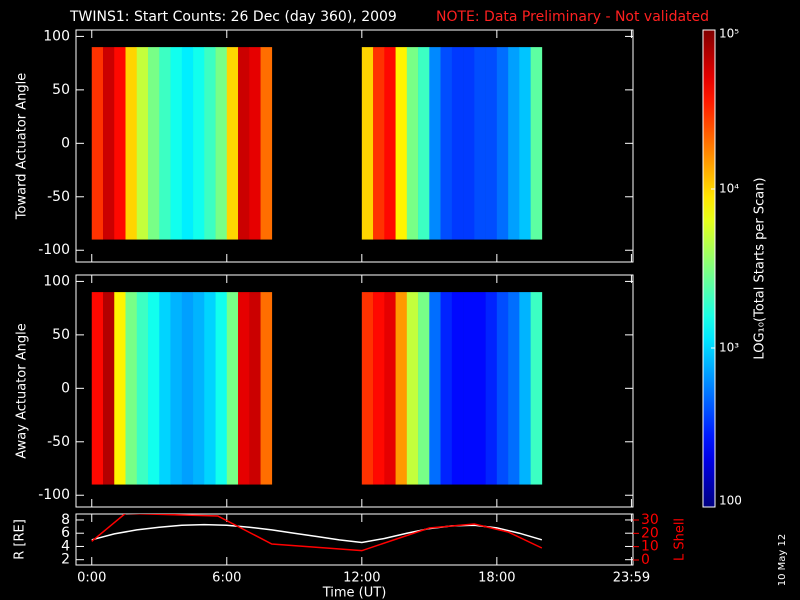 The image size is (800, 600). What do you see at coordinates (226, 578) in the screenshot?
I see `x-tick-label: 6:00` at bounding box center [226, 578].